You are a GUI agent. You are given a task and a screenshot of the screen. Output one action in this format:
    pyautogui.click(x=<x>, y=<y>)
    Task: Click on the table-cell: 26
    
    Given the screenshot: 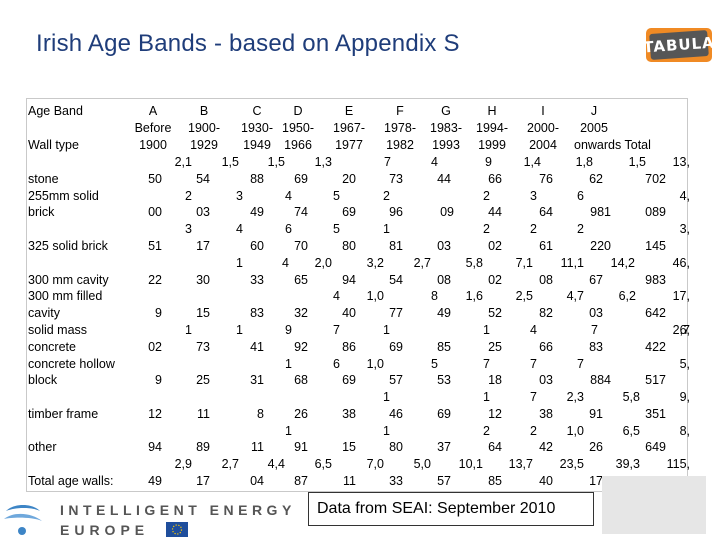 What is the action you would take?
    pyautogui.click(x=301, y=414)
    